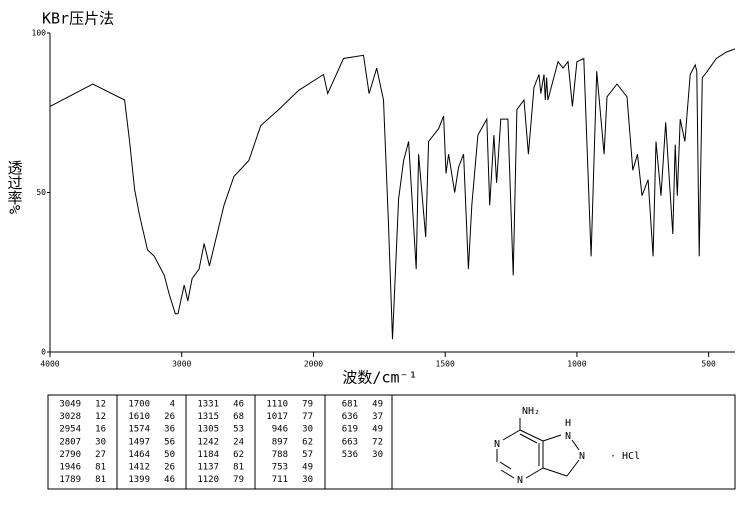 Image resolution: width=738 pixels, height=510 pixels. Describe the element at coordinates (238, 430) in the screenshot. I see `peak-transmittance: 53` at that location.